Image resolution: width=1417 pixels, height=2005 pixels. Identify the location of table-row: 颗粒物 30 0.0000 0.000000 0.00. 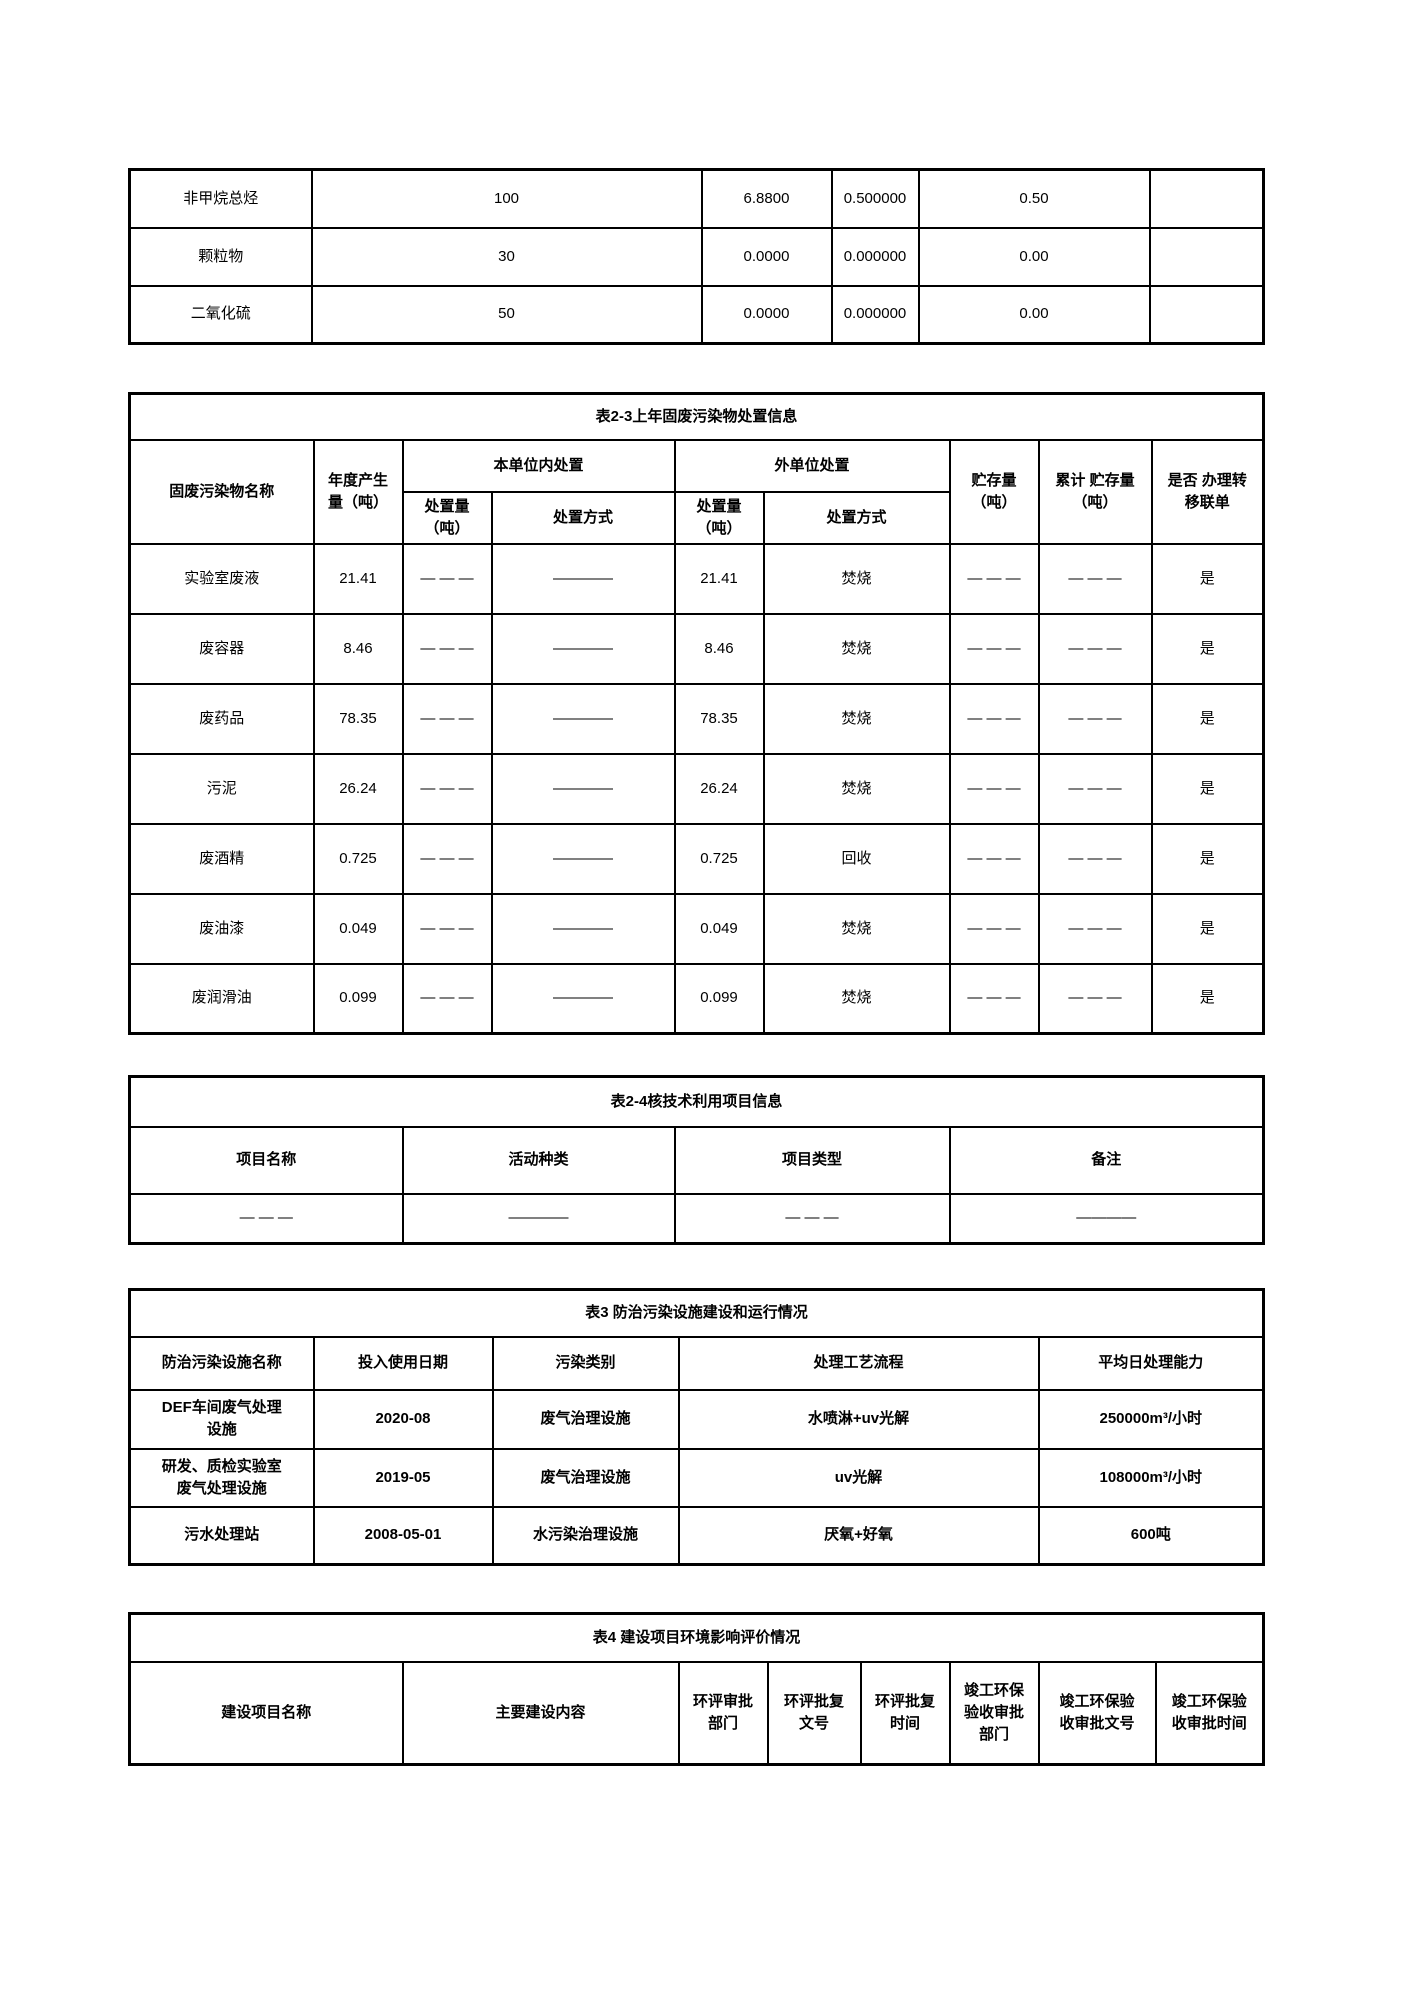
(696, 256).